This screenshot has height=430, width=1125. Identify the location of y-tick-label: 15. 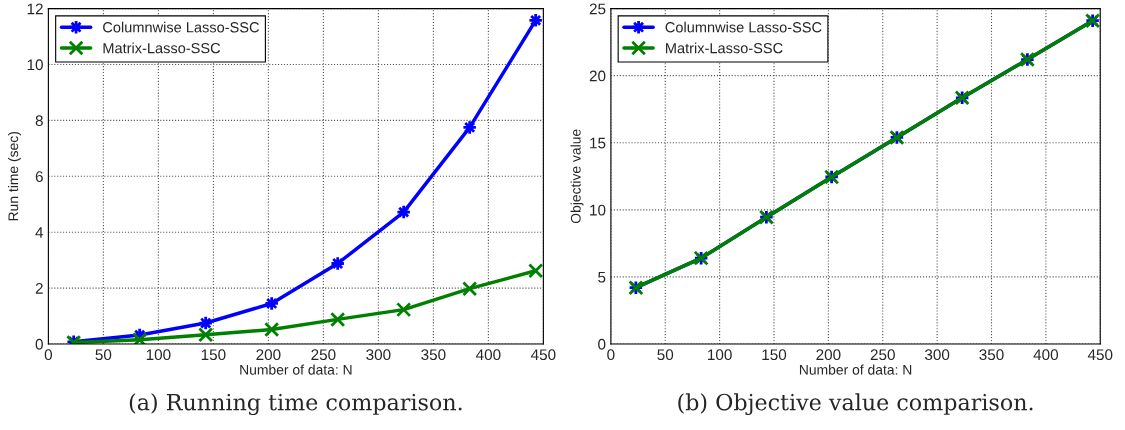
(598, 143).